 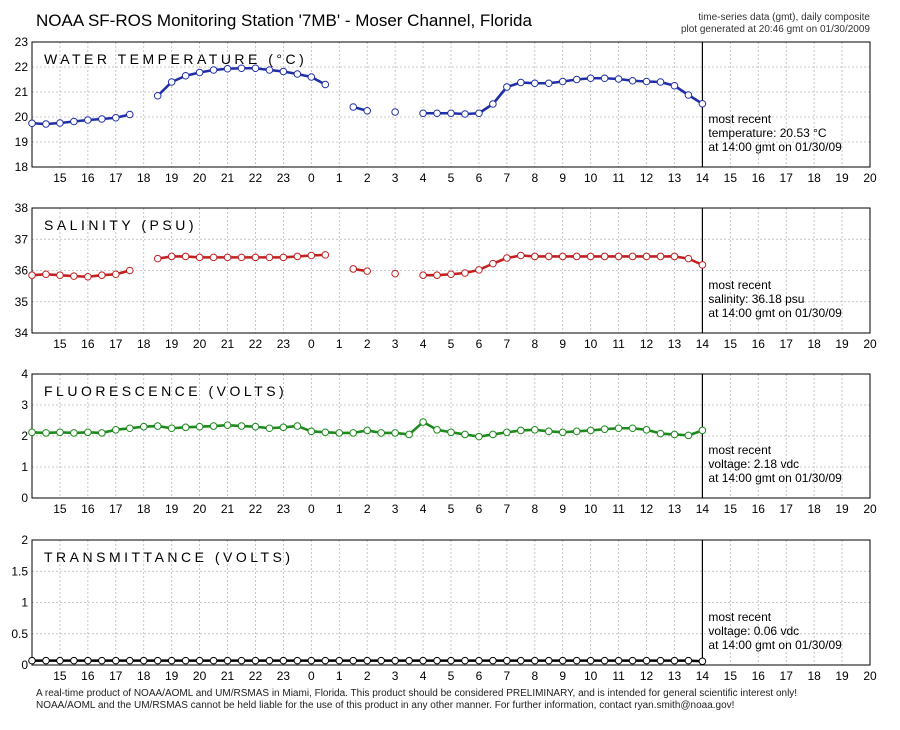 I want to click on y-tick-label: 1, so click(x=24, y=467).